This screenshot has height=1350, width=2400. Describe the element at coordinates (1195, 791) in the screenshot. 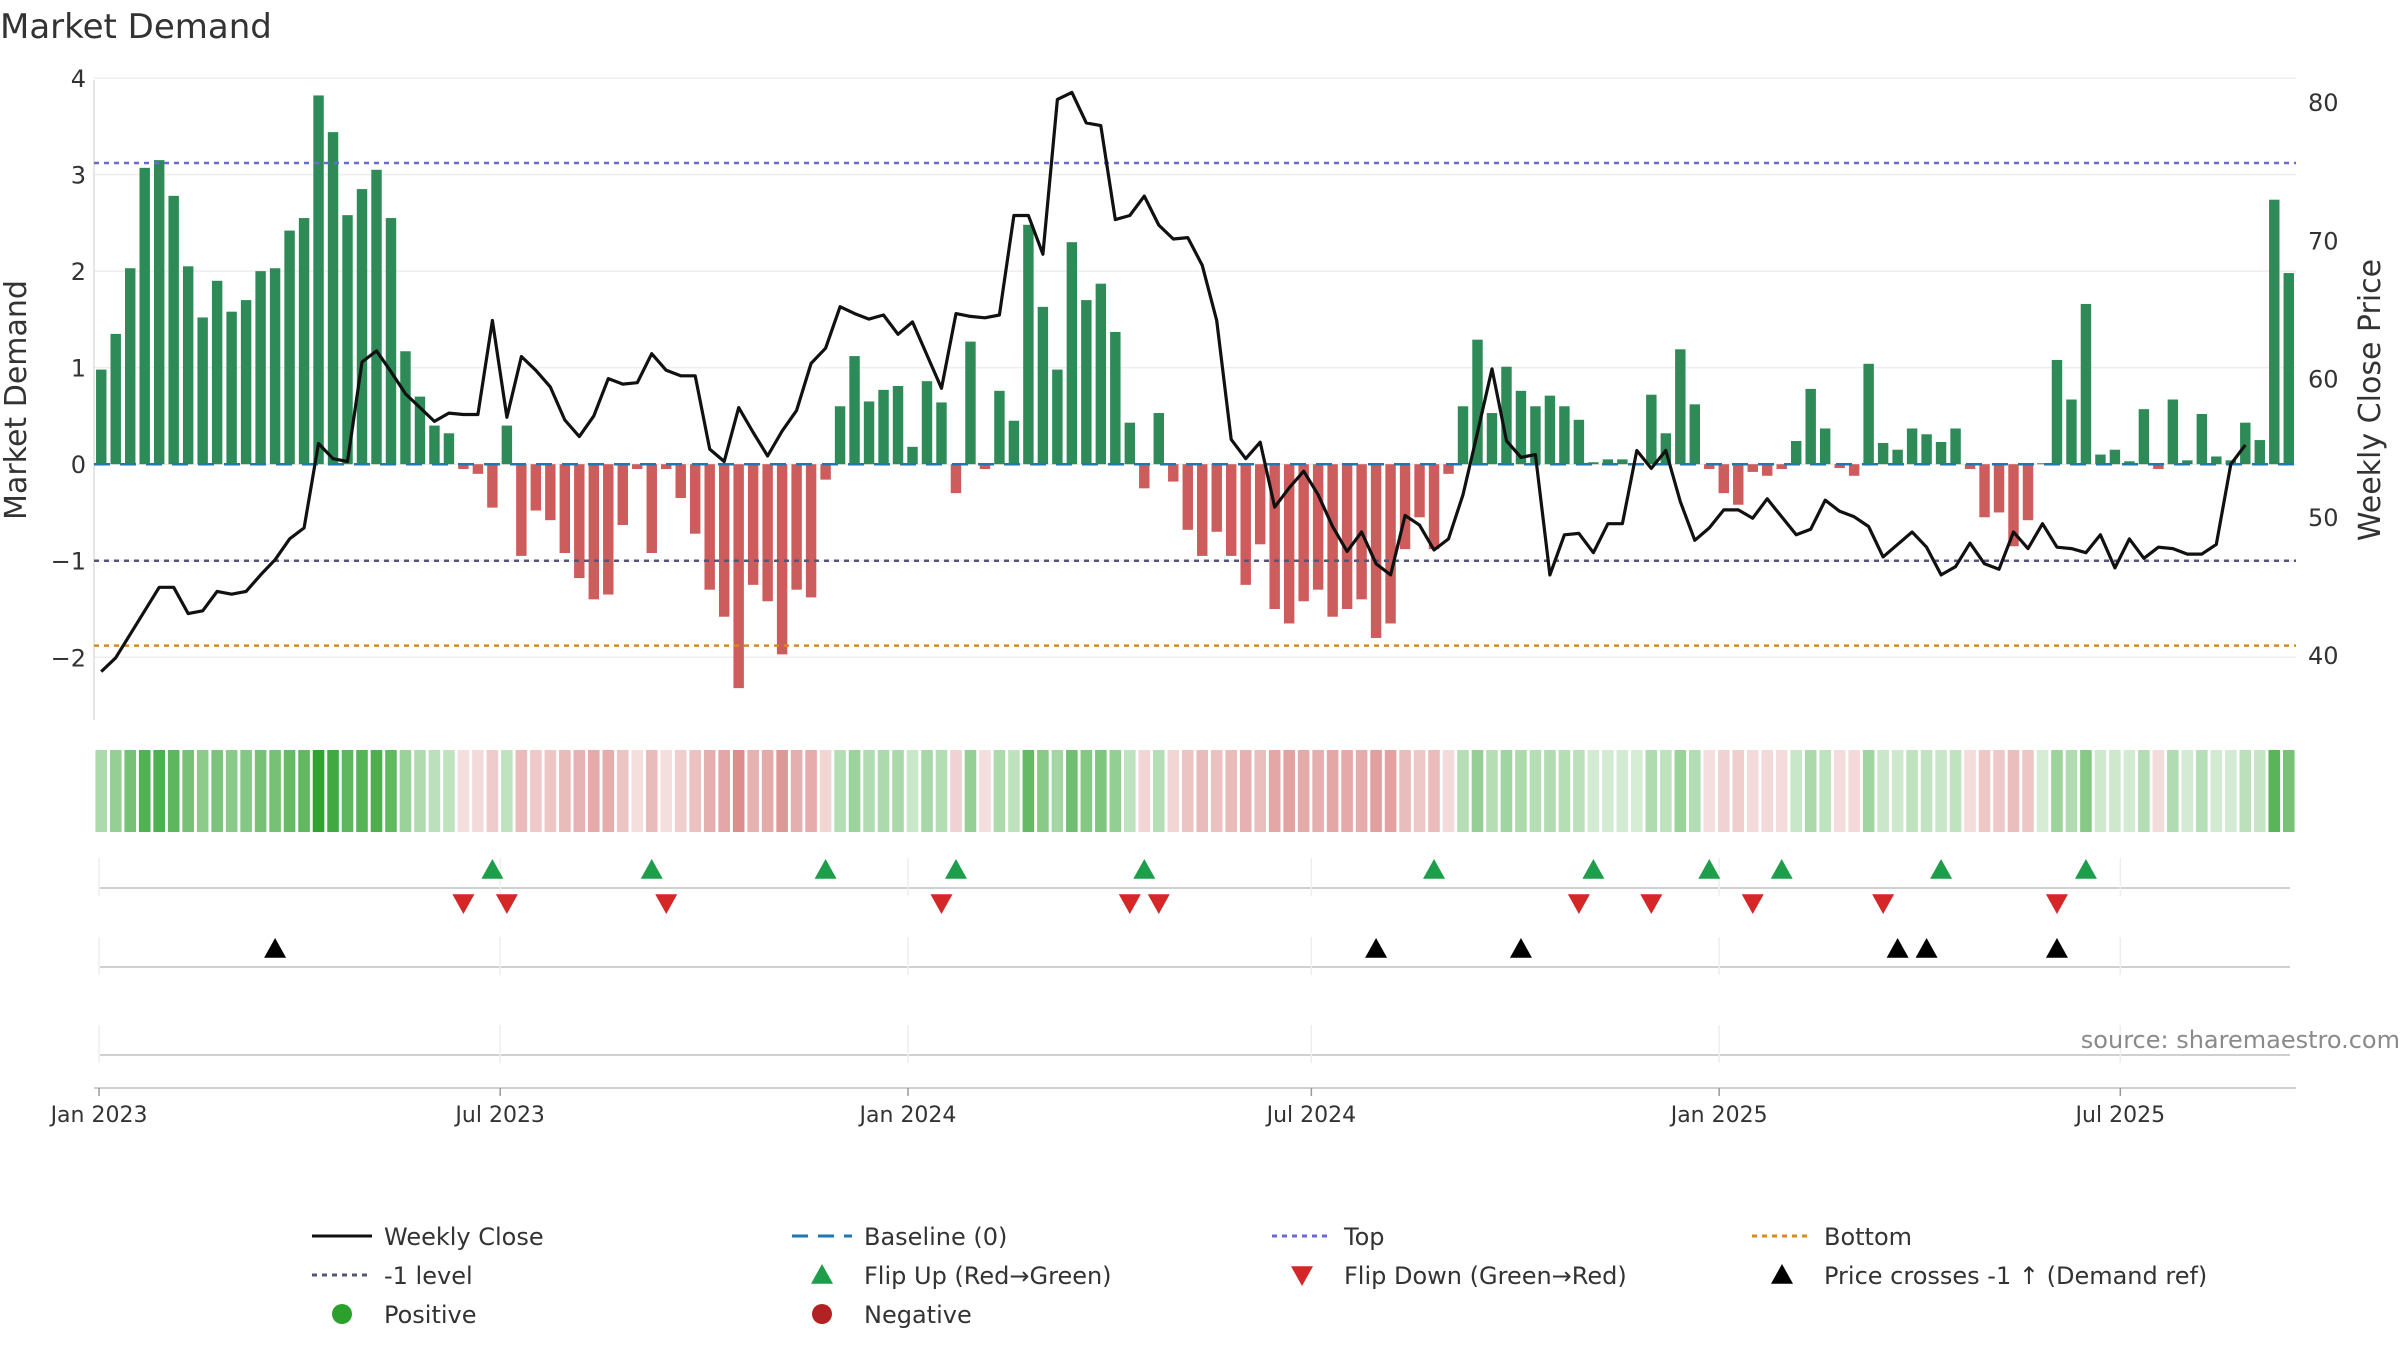

I see `demand-tint-strip` at that location.